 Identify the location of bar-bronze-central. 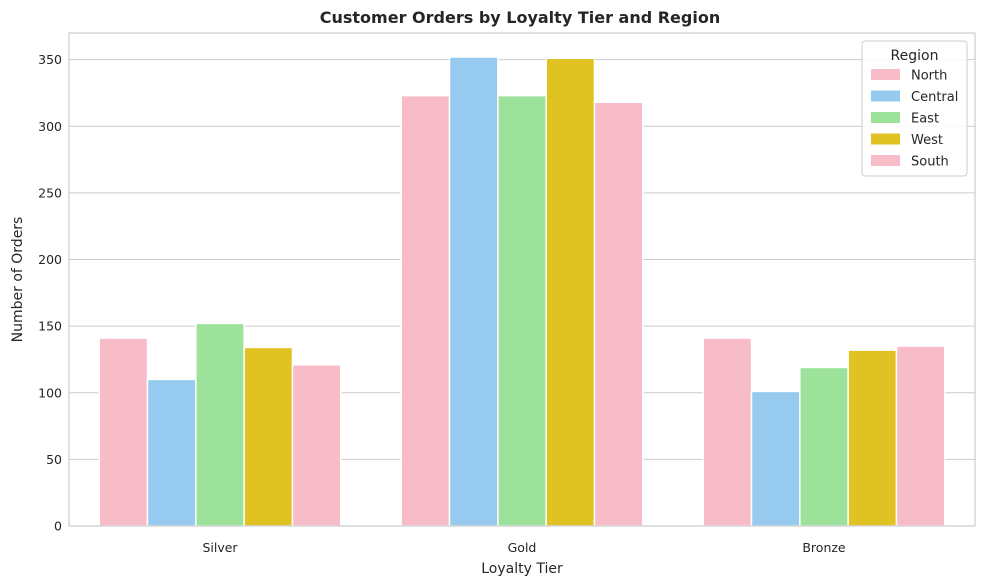
(775, 458).